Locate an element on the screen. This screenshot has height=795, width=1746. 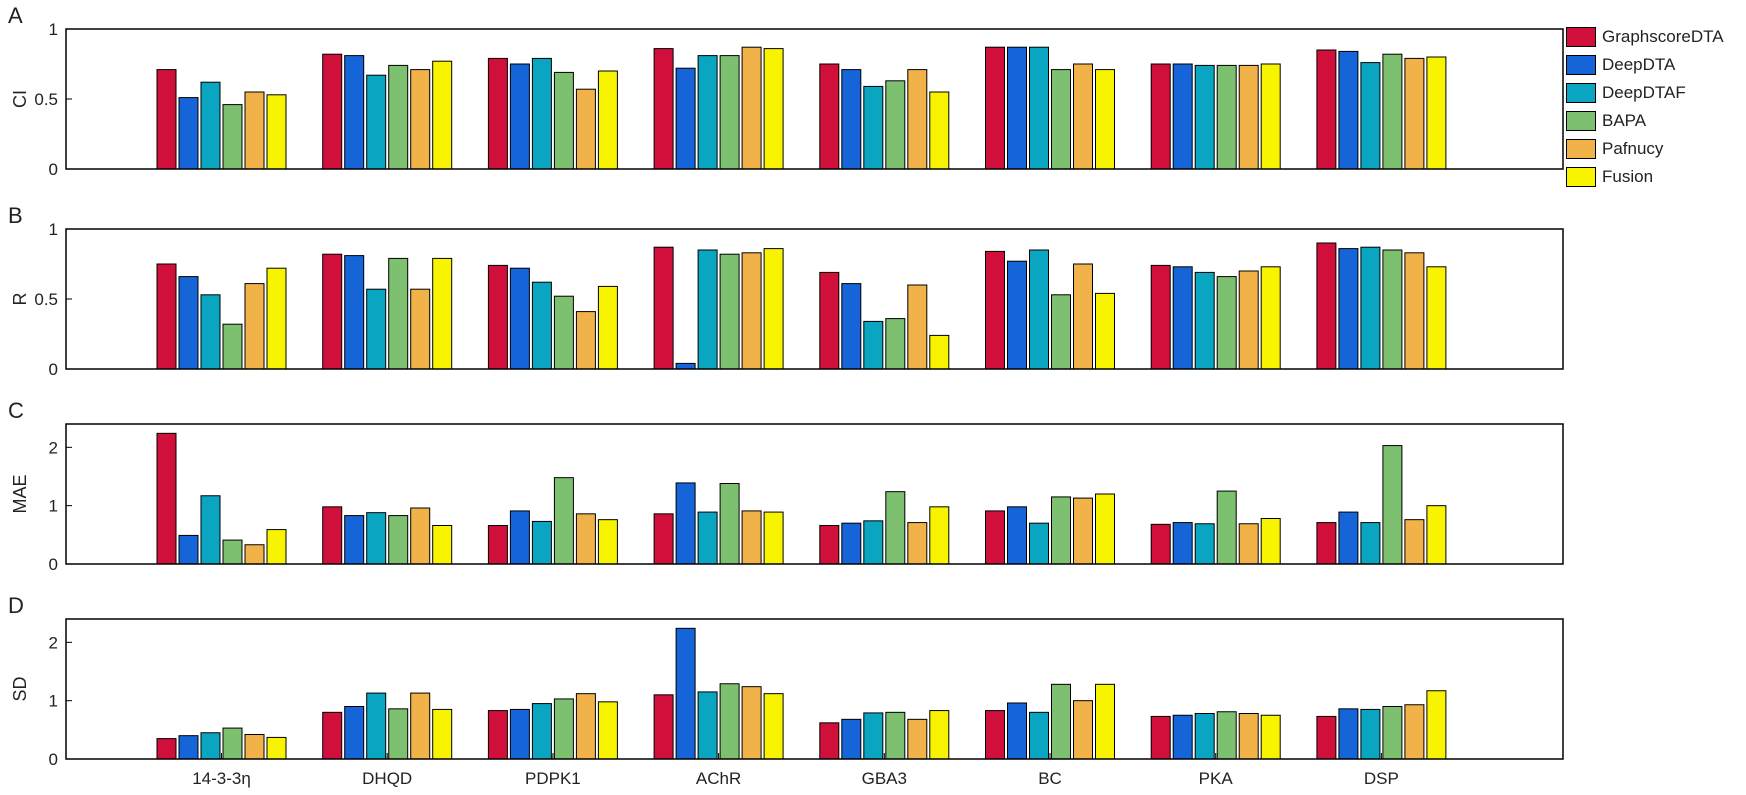
x-tick-label: 14-3-3η is located at coordinates (221, 778).